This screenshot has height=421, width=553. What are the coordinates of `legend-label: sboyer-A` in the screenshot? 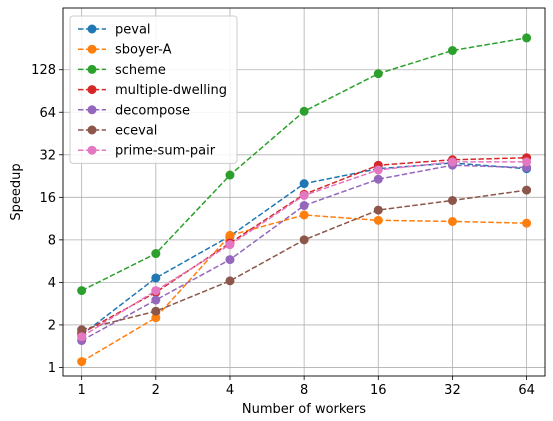 It's located at (143, 50).